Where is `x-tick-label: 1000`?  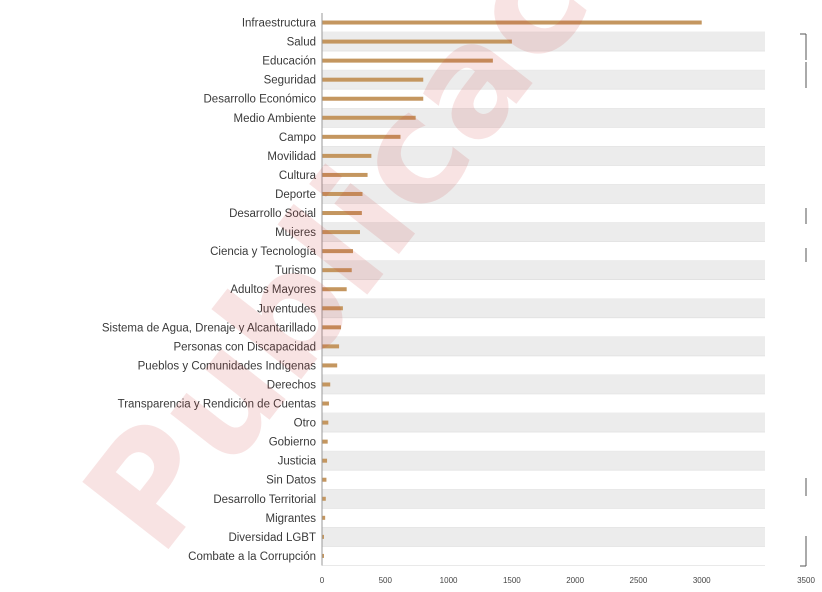 x-tick-label: 1000 is located at coordinates (449, 580).